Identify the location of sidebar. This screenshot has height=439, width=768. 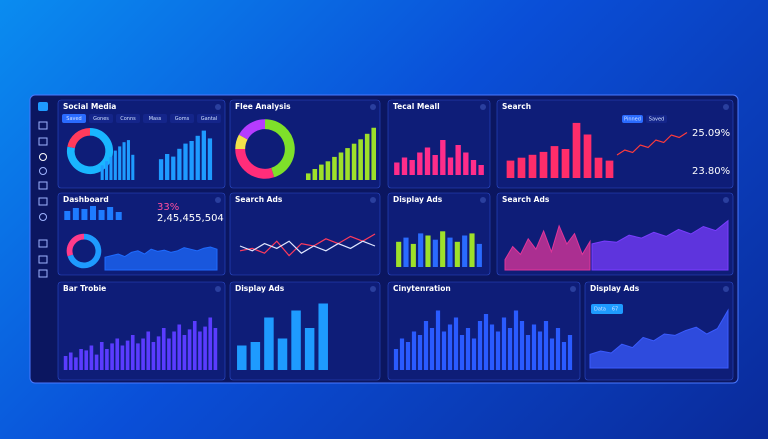
(43, 190).